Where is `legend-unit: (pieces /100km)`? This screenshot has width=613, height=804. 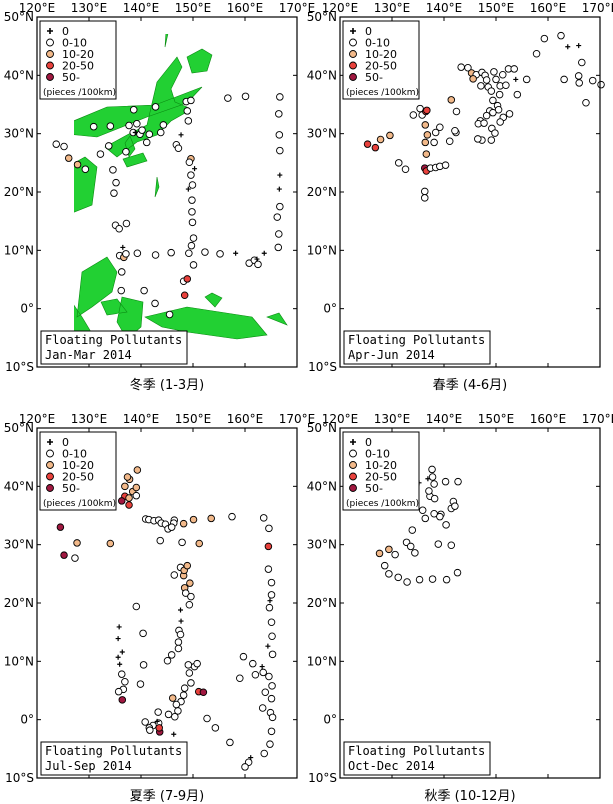 legend-unit: (pieces /100km) is located at coordinates (79, 93).